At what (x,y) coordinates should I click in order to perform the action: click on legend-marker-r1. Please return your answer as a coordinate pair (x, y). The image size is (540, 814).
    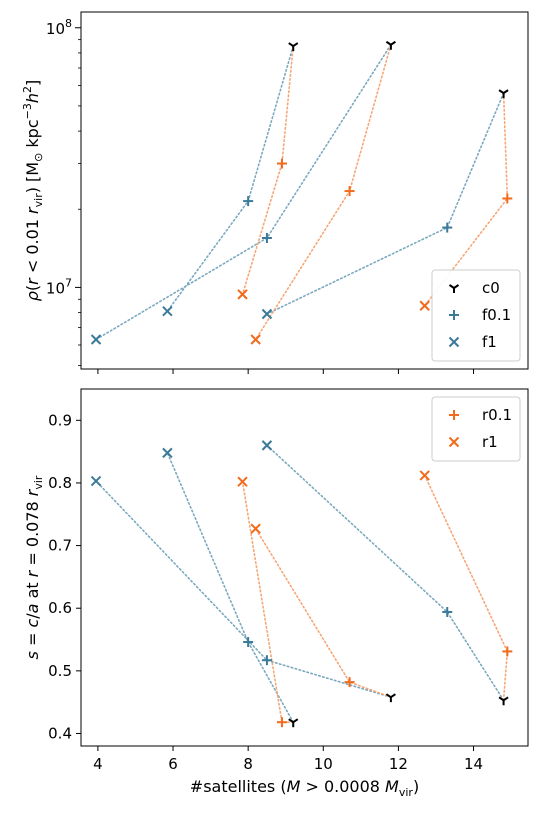
    Looking at the image, I should click on (454, 442).